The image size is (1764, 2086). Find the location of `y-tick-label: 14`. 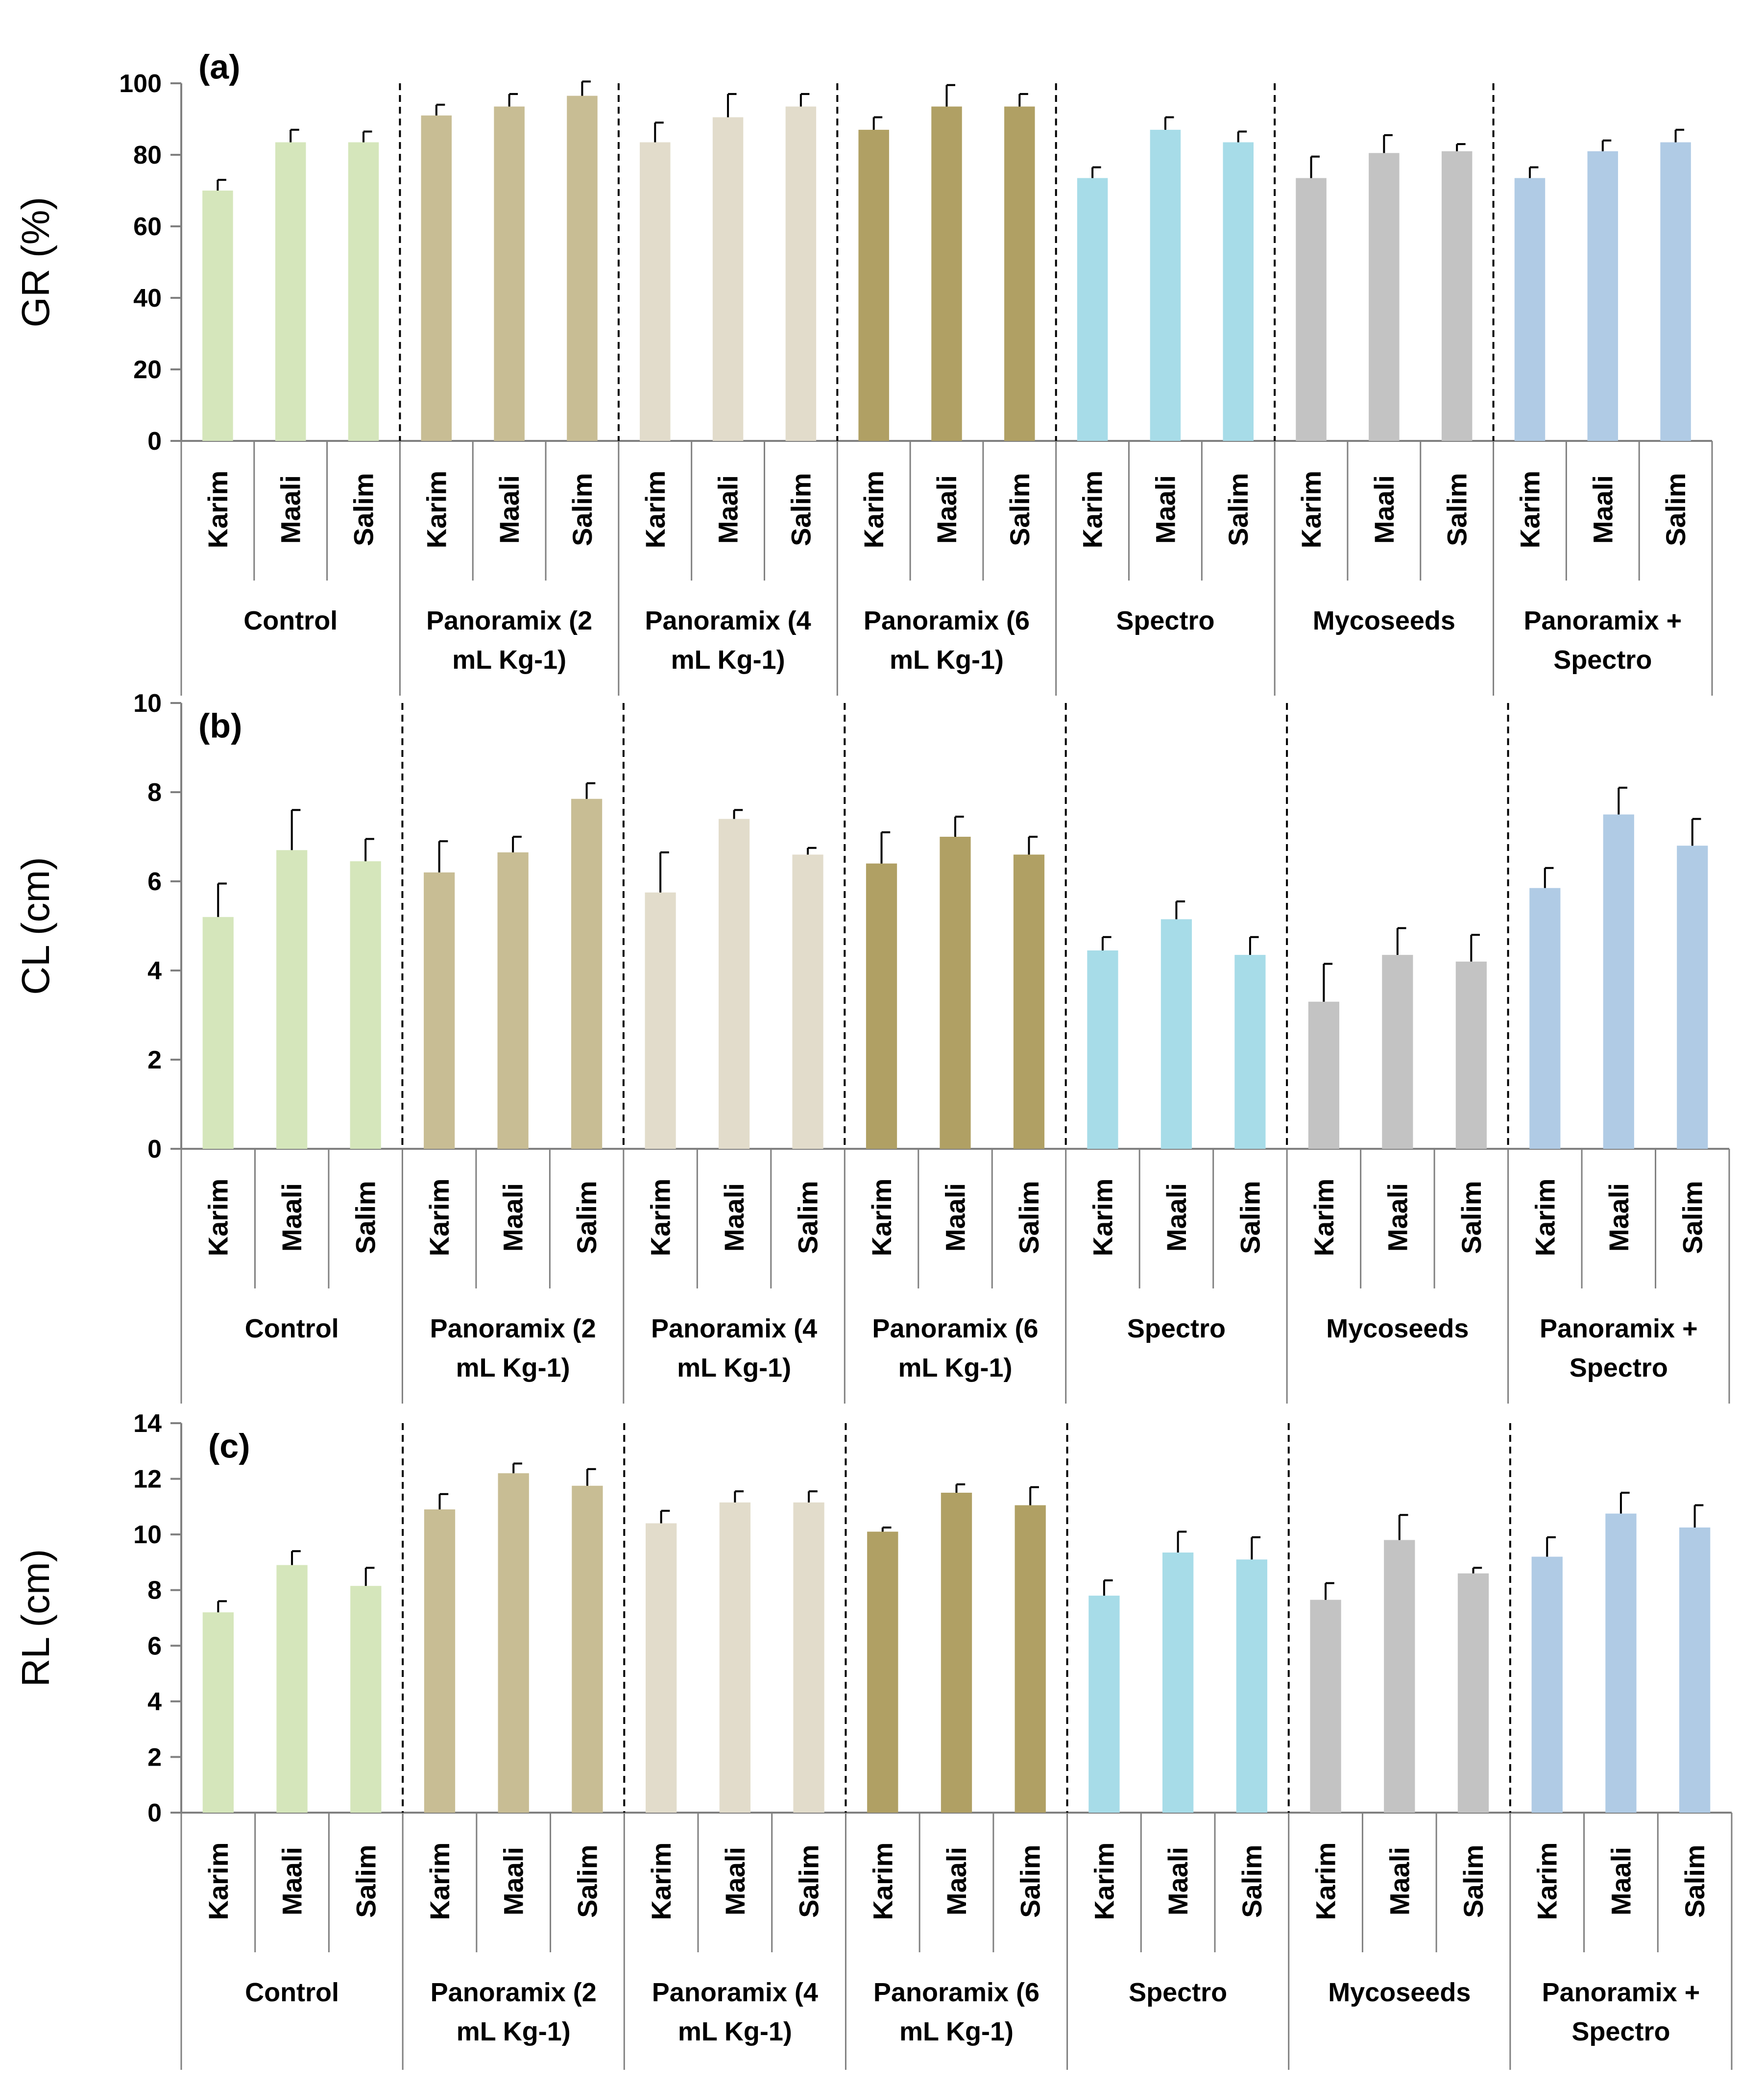

y-tick-label: 14 is located at coordinates (147, 1423).